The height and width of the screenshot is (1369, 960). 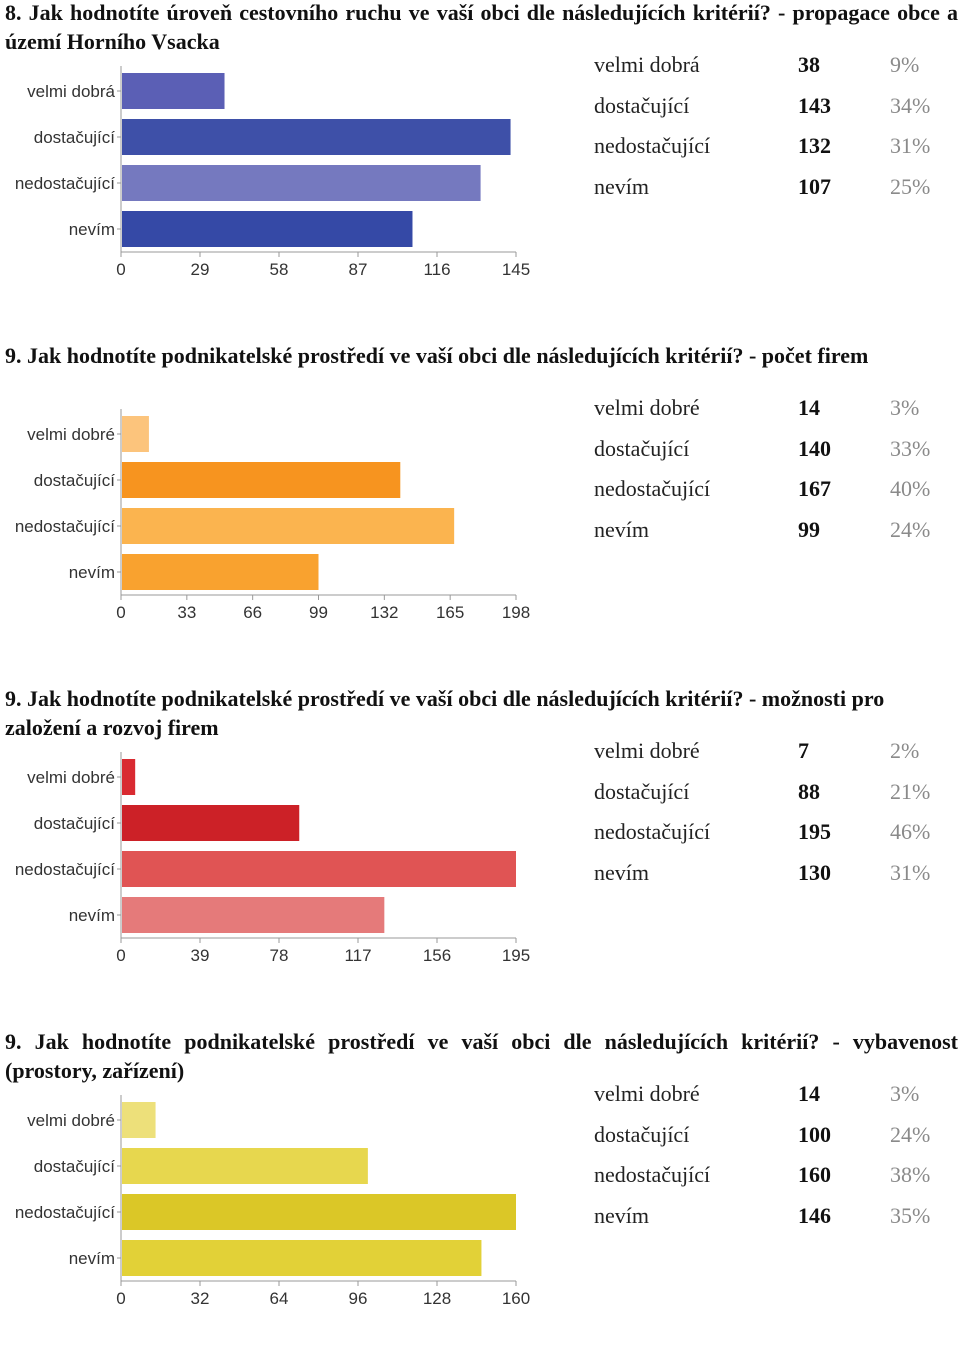 I want to click on percent-value: 9%, so click(x=905, y=64).